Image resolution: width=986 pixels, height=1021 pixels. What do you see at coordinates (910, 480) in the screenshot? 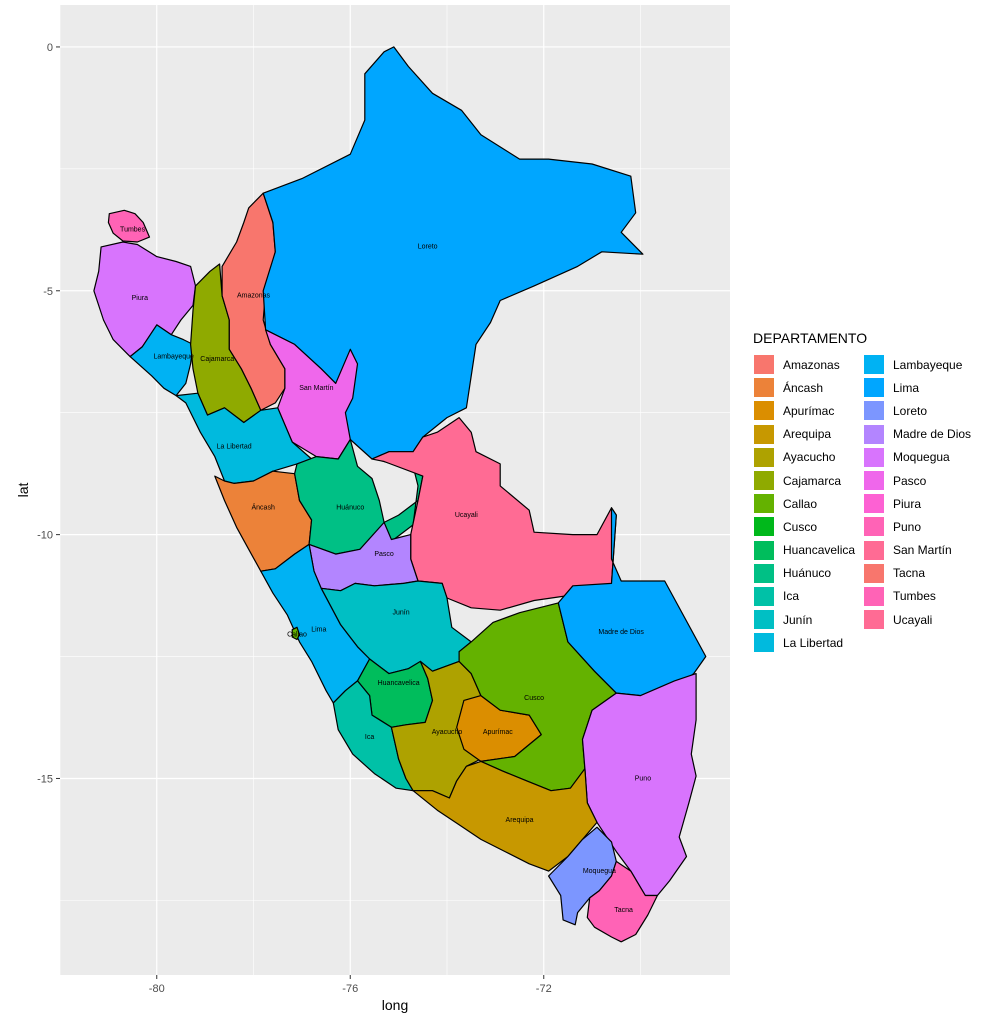
I see `legend-label: Pasco` at bounding box center [910, 480].